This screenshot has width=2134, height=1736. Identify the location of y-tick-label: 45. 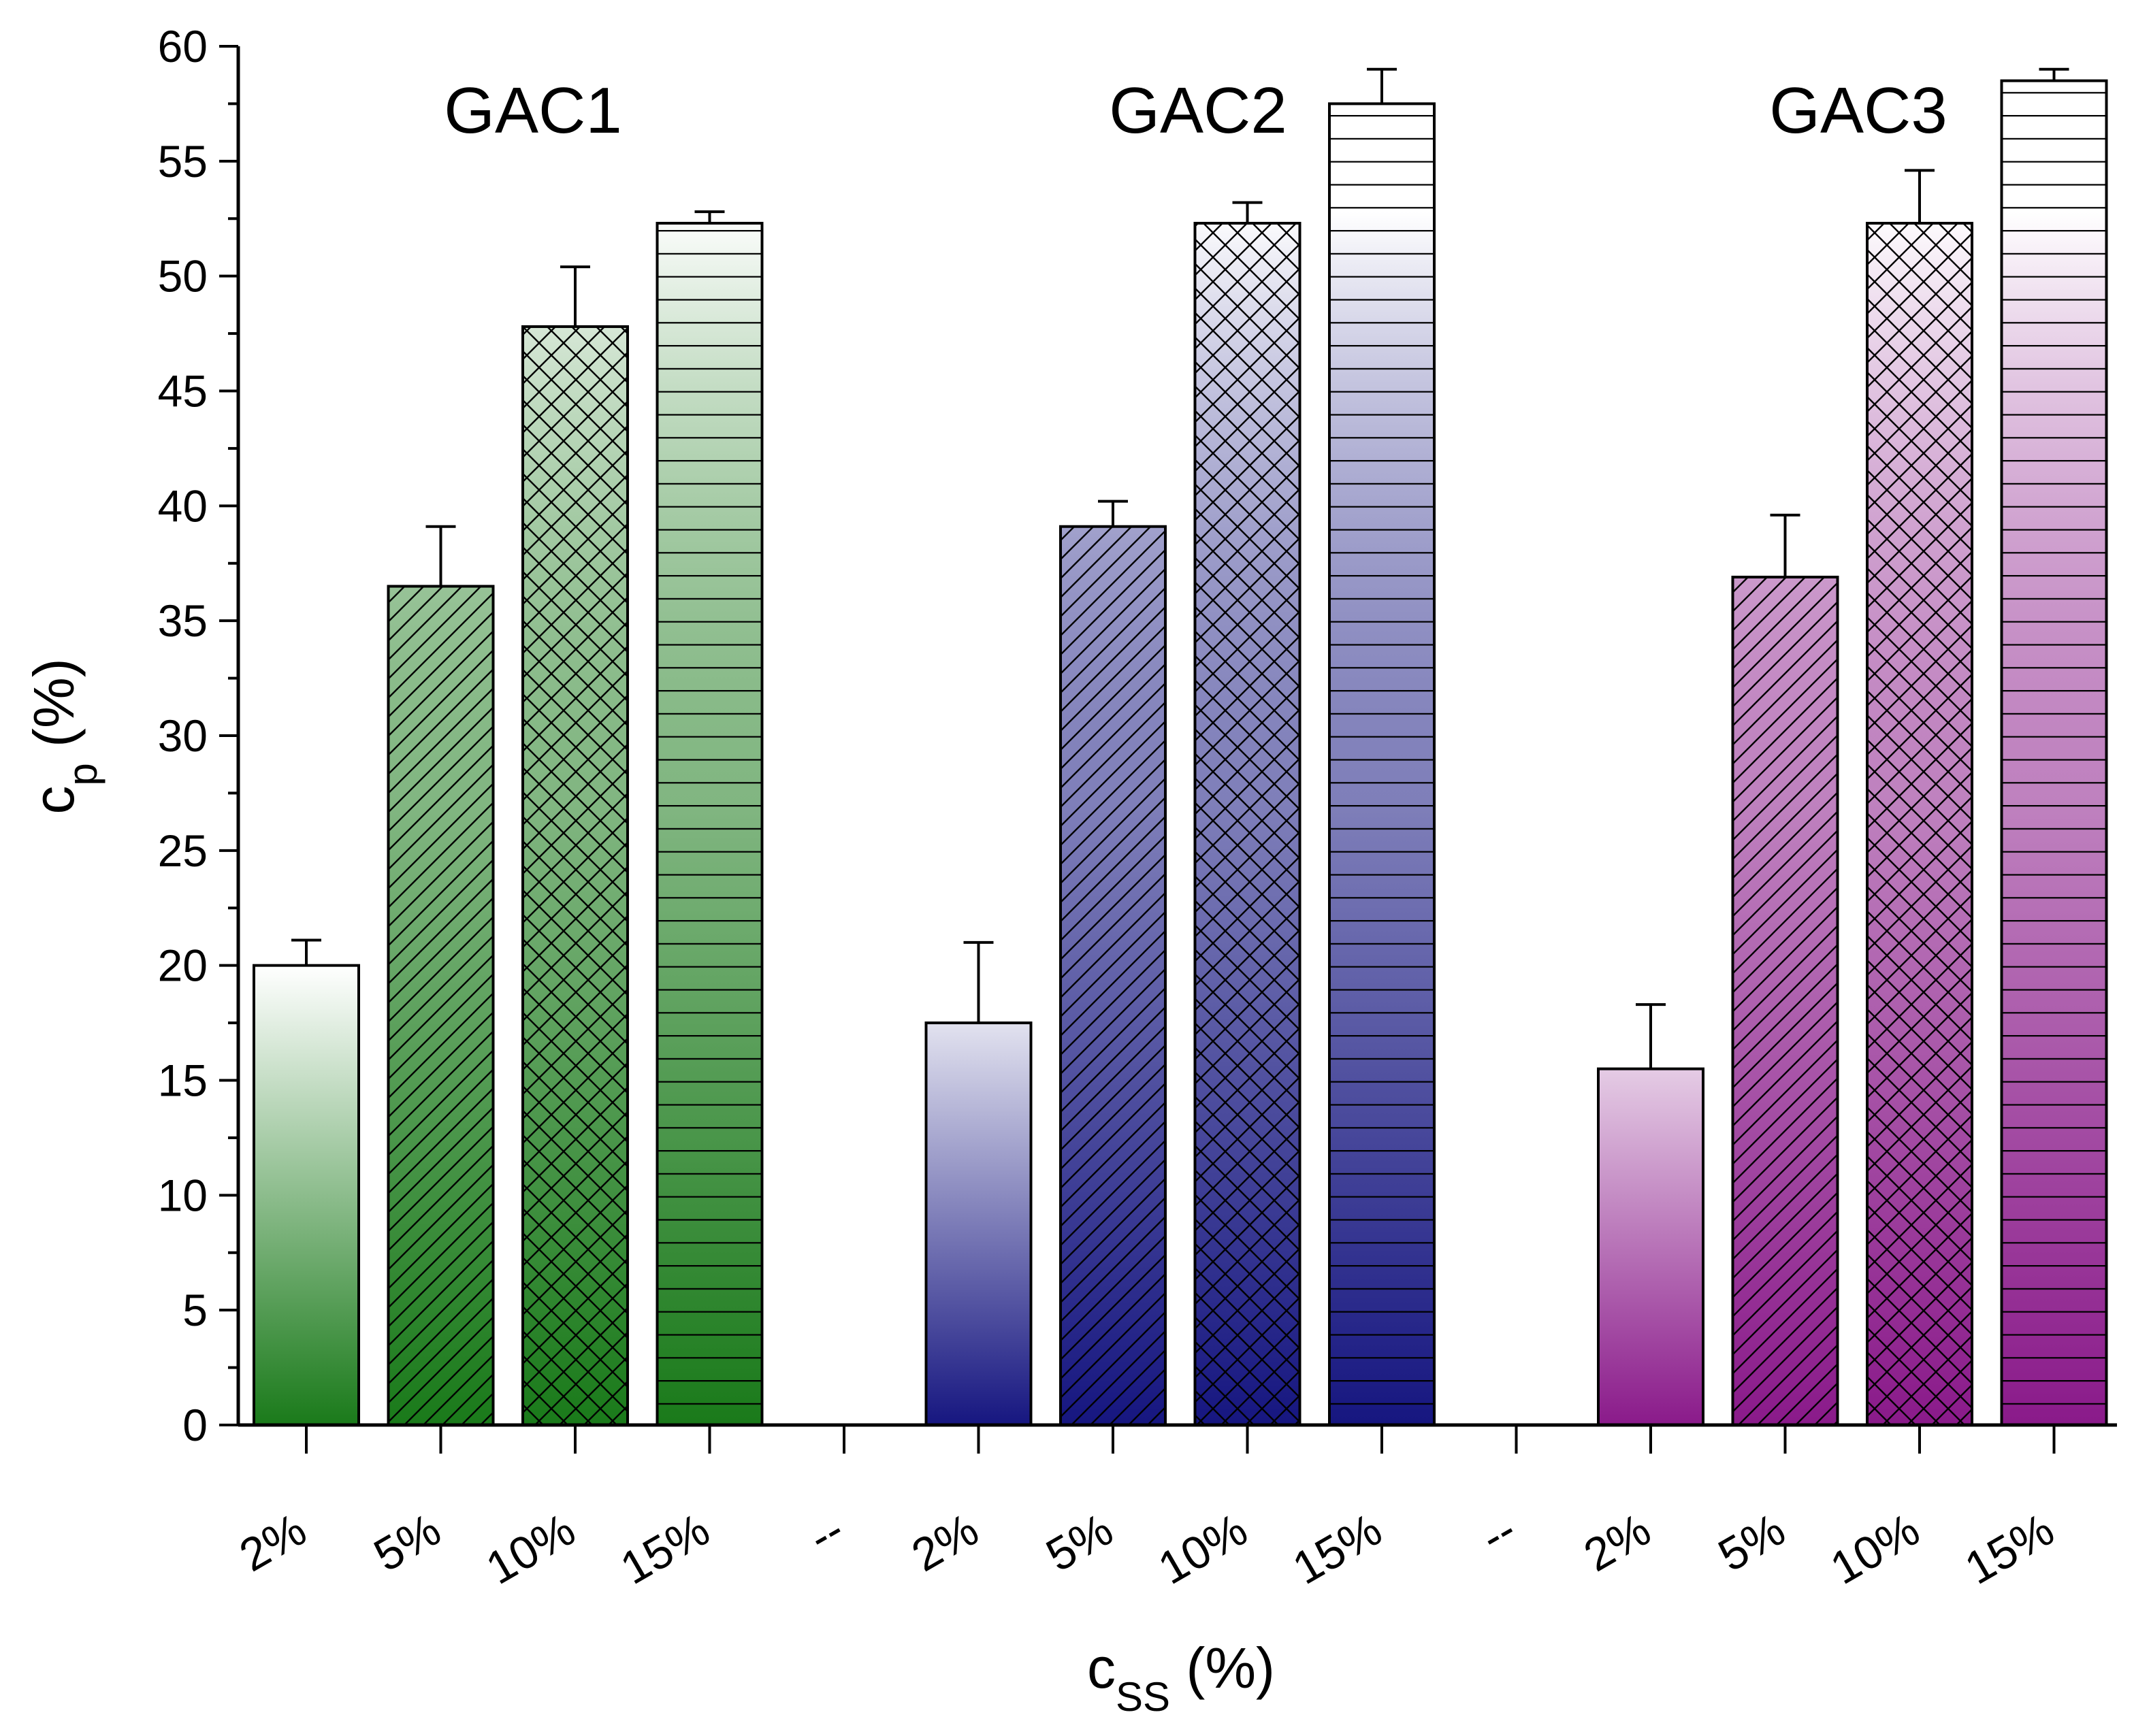
(183, 391).